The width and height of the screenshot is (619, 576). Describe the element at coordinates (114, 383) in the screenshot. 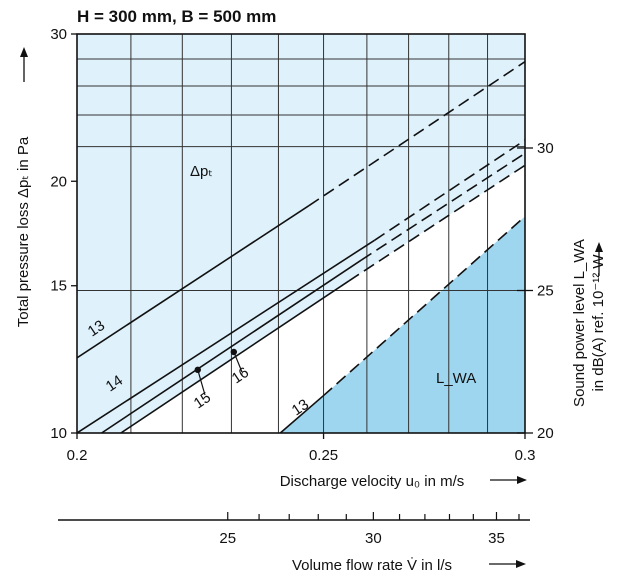

I see `curve-label: 14` at that location.